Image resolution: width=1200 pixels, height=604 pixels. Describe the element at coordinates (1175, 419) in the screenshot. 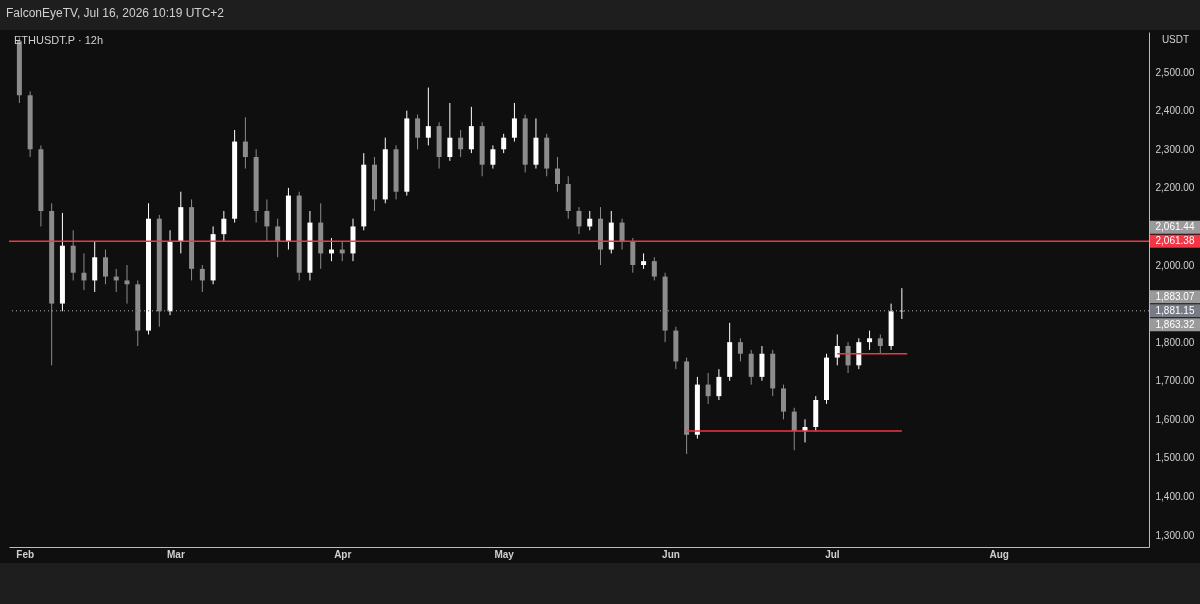

I see `y-tick-label: 1,600.00` at that location.